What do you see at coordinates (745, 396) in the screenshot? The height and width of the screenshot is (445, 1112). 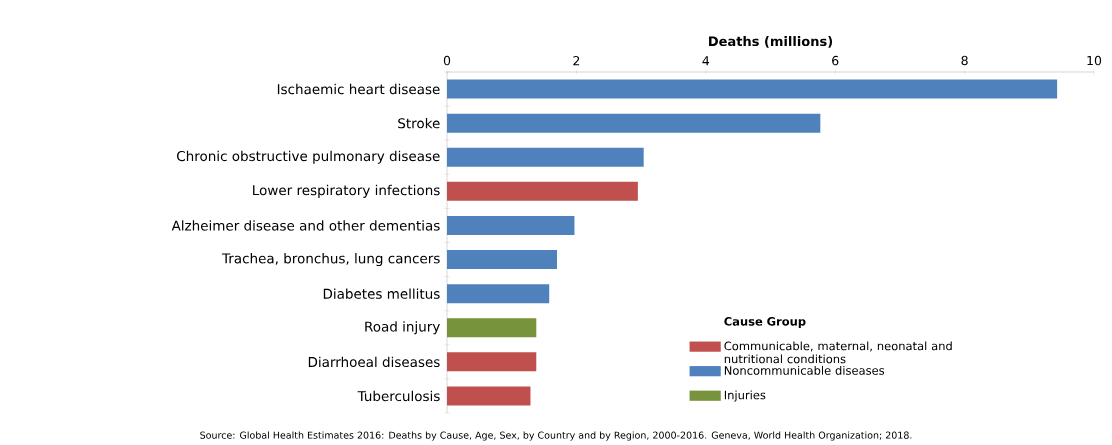 I see `legend-label: Injuries` at bounding box center [745, 396].